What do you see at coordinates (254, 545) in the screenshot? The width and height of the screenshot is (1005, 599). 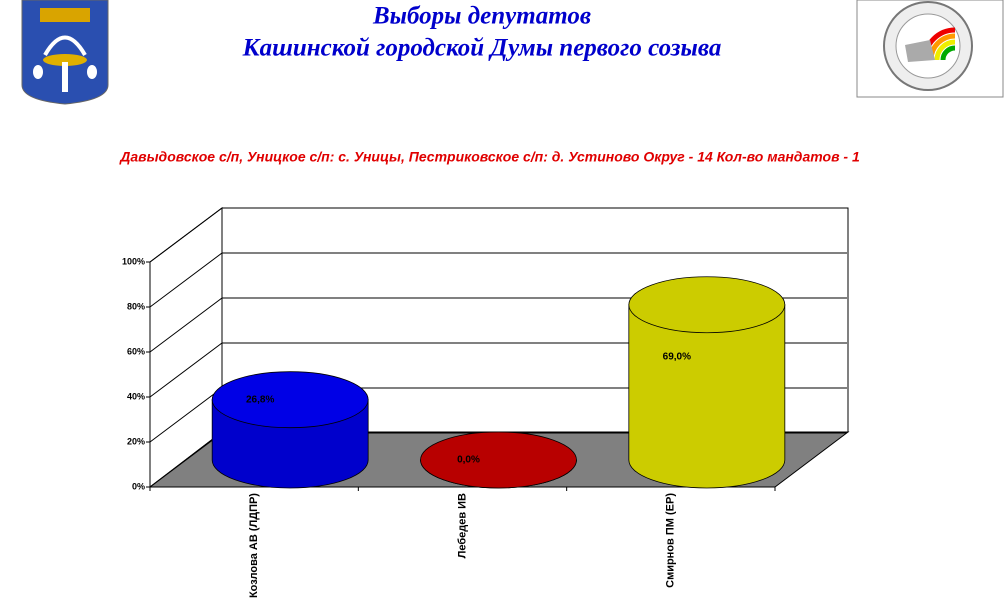 I see `x-tick-label: Козлова АВ (ЛДПР)` at bounding box center [254, 545].